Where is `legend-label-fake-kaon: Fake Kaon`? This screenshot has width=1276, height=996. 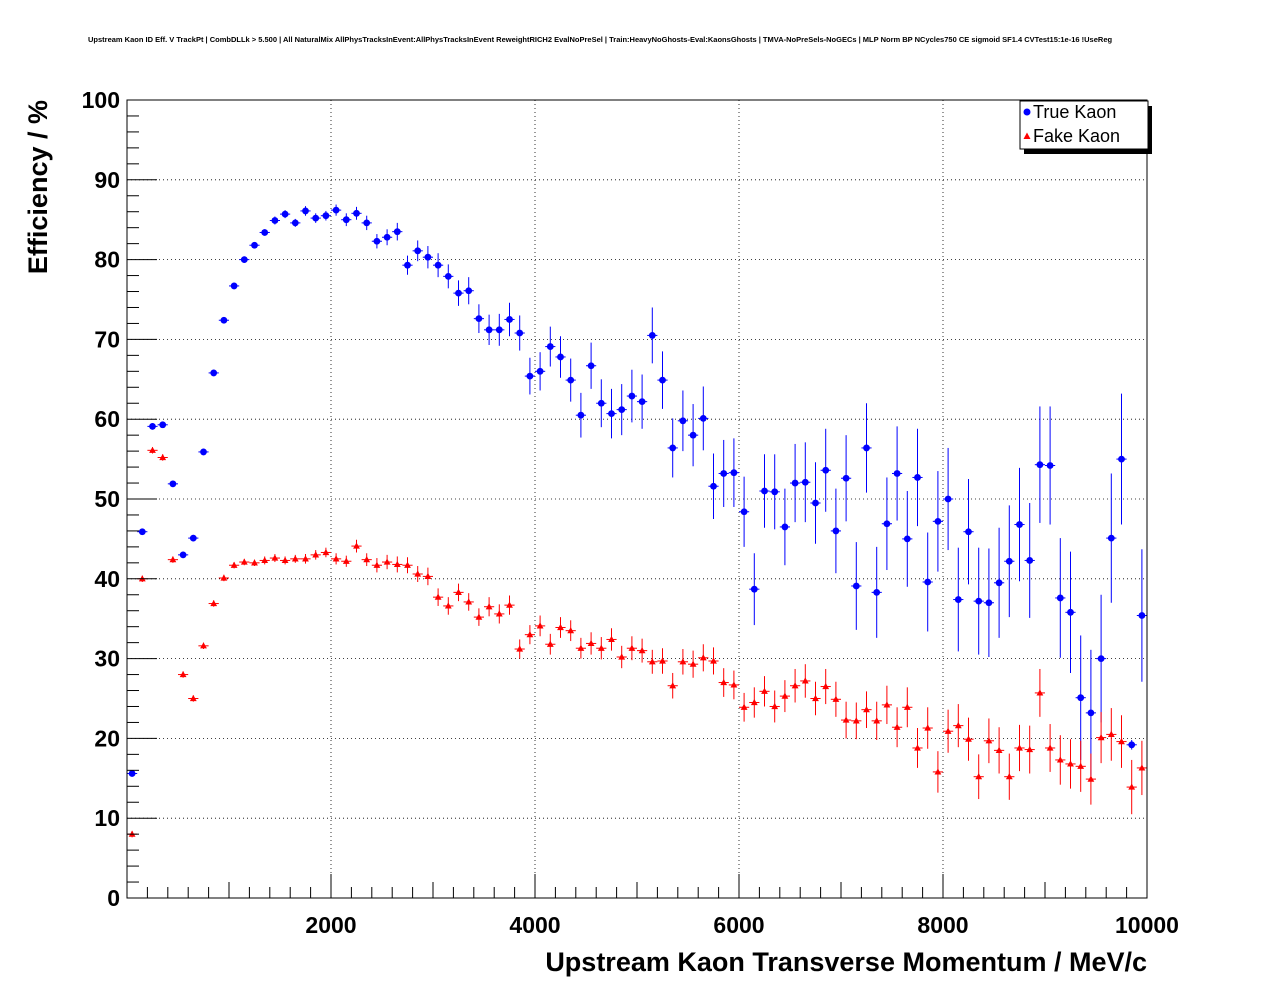
legend-label-fake-kaon: Fake Kaon is located at coordinates (1076, 136).